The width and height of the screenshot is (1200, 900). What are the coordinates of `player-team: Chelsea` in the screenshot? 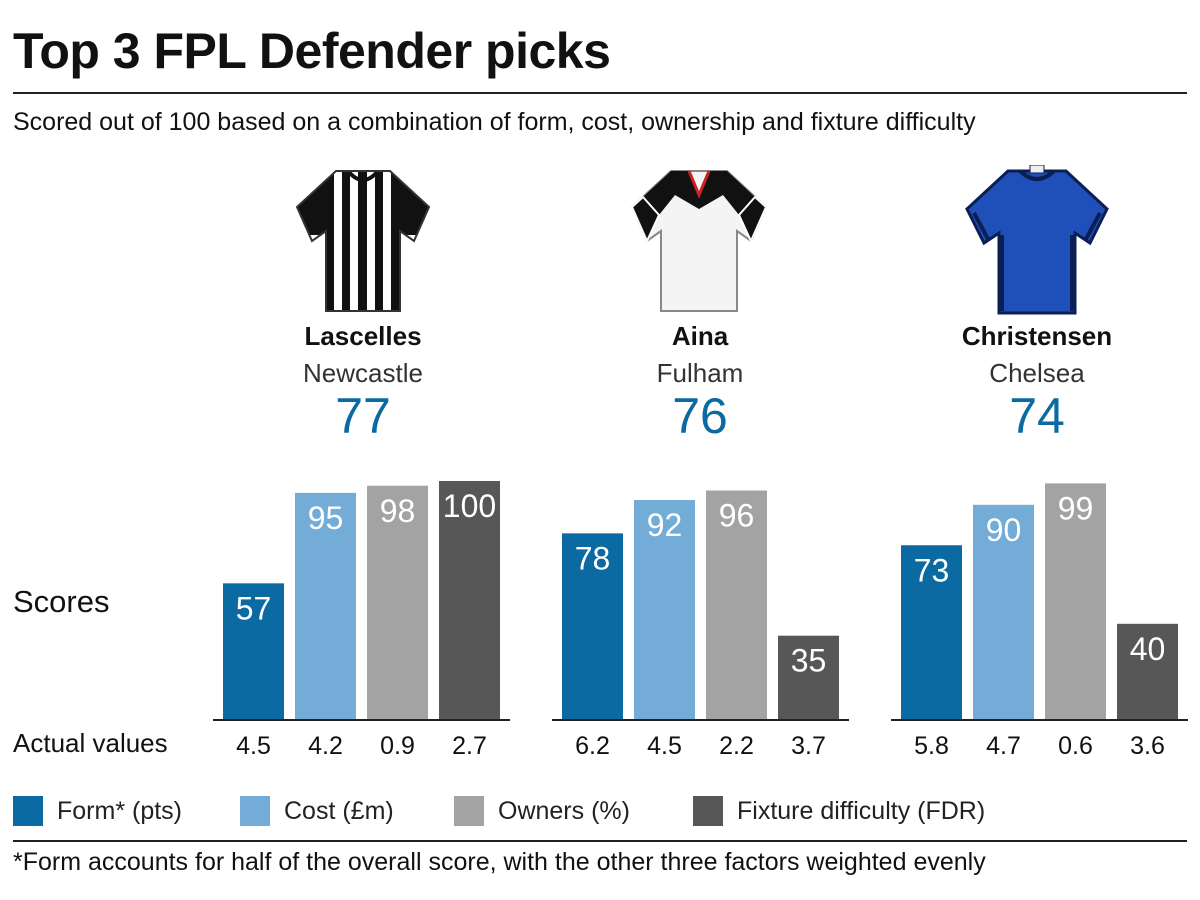 It's located at (1037, 373).